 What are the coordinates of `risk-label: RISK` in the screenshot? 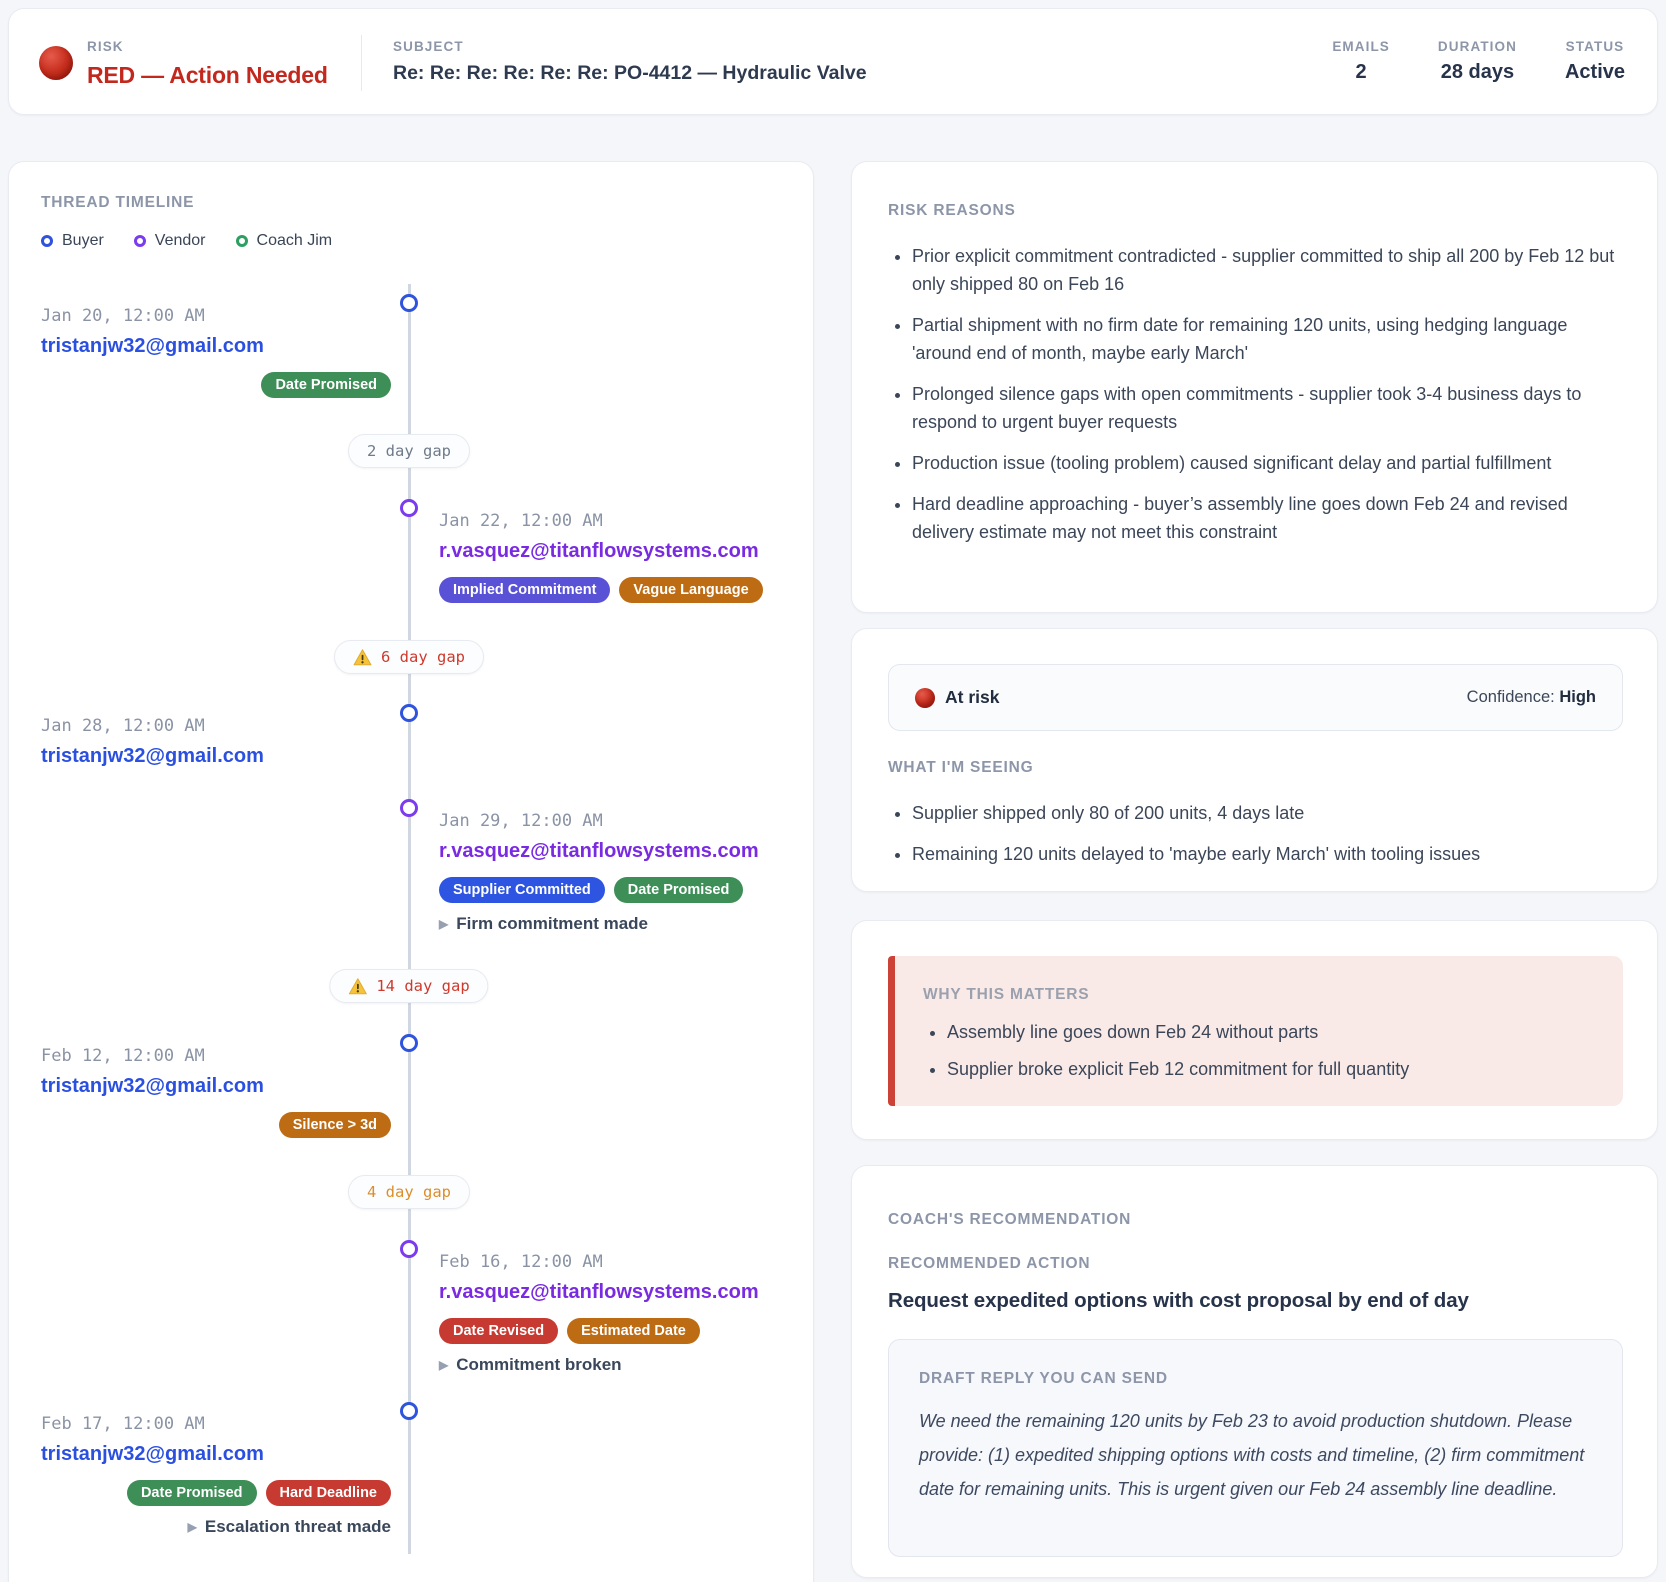 It's located at (105, 46).